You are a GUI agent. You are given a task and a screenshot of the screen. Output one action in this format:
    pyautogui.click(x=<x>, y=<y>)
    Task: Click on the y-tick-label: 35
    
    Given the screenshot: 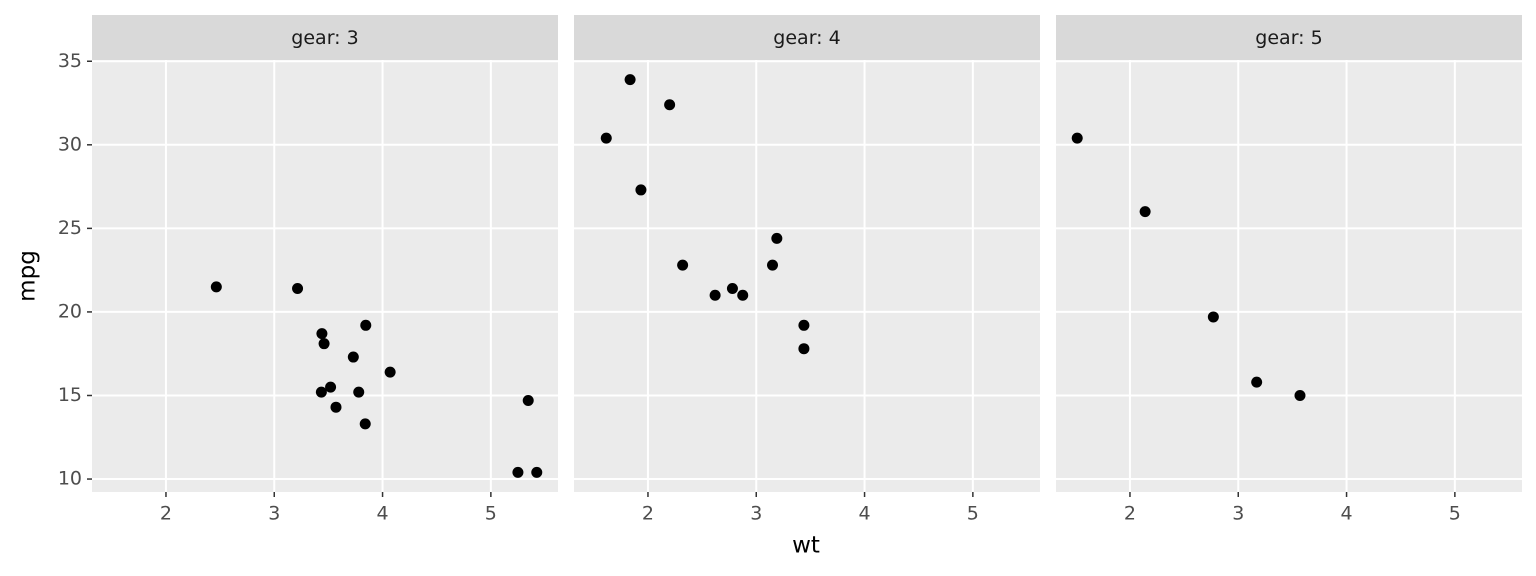 What is the action you would take?
    pyautogui.click(x=70, y=61)
    